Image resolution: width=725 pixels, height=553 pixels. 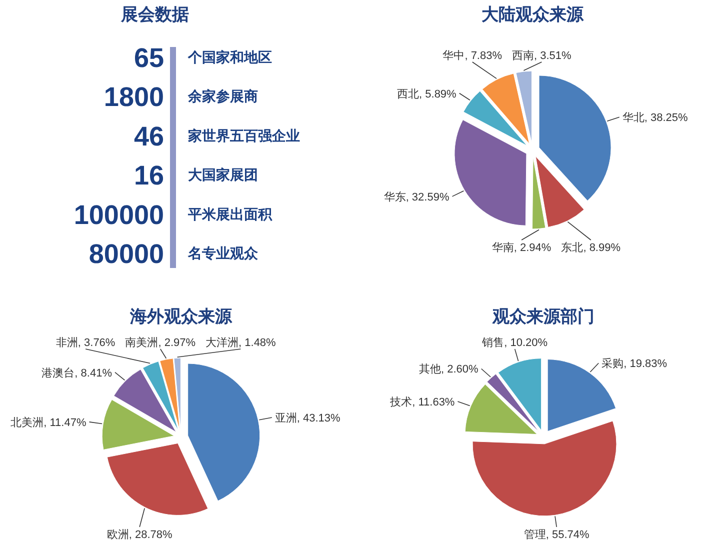 I want to click on slice-label: 西北, 5.89%, so click(x=427, y=93).